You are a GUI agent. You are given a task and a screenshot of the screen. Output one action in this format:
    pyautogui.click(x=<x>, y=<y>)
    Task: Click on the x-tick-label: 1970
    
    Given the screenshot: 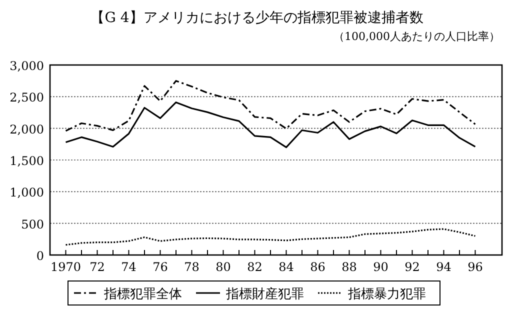 What is the action you would take?
    pyautogui.click(x=66, y=267)
    